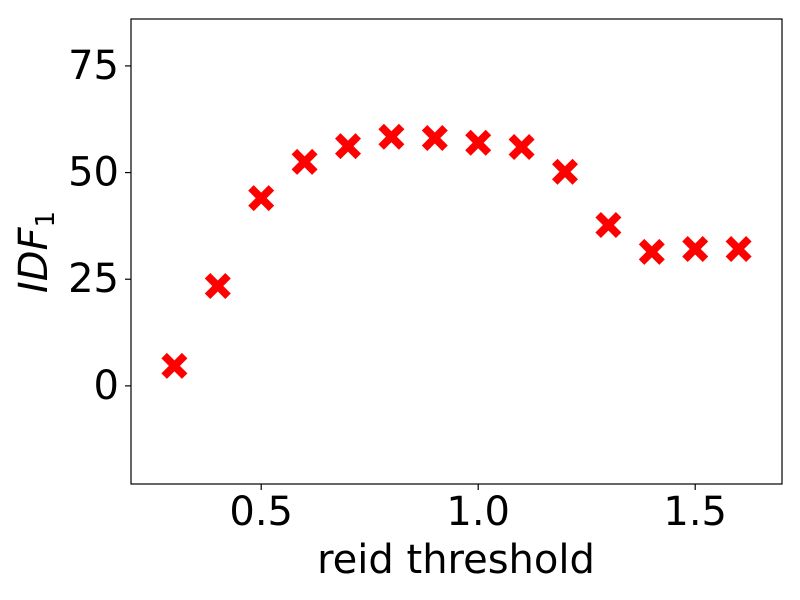  I want to click on x-tick-label: 1.5, so click(695, 512).